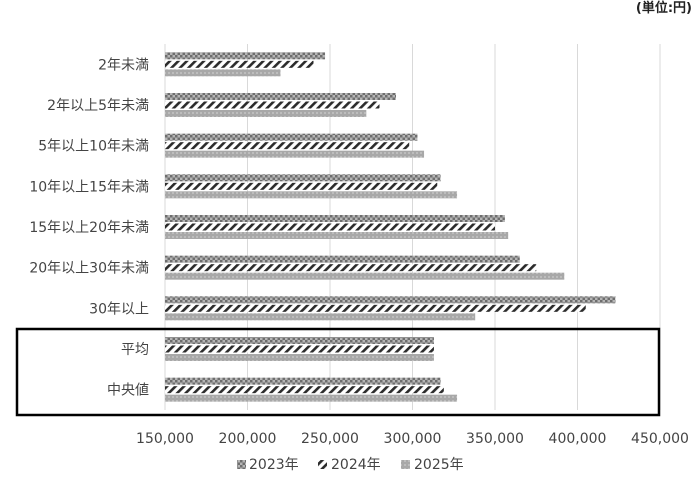  What do you see at coordinates (342, 259) in the screenshot?
I see `bar-2023--5` at bounding box center [342, 259].